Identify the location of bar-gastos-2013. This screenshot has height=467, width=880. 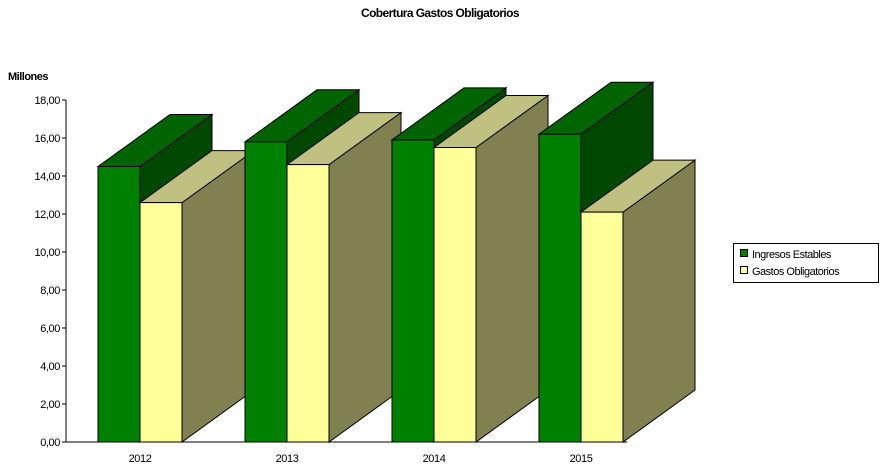
(308, 303).